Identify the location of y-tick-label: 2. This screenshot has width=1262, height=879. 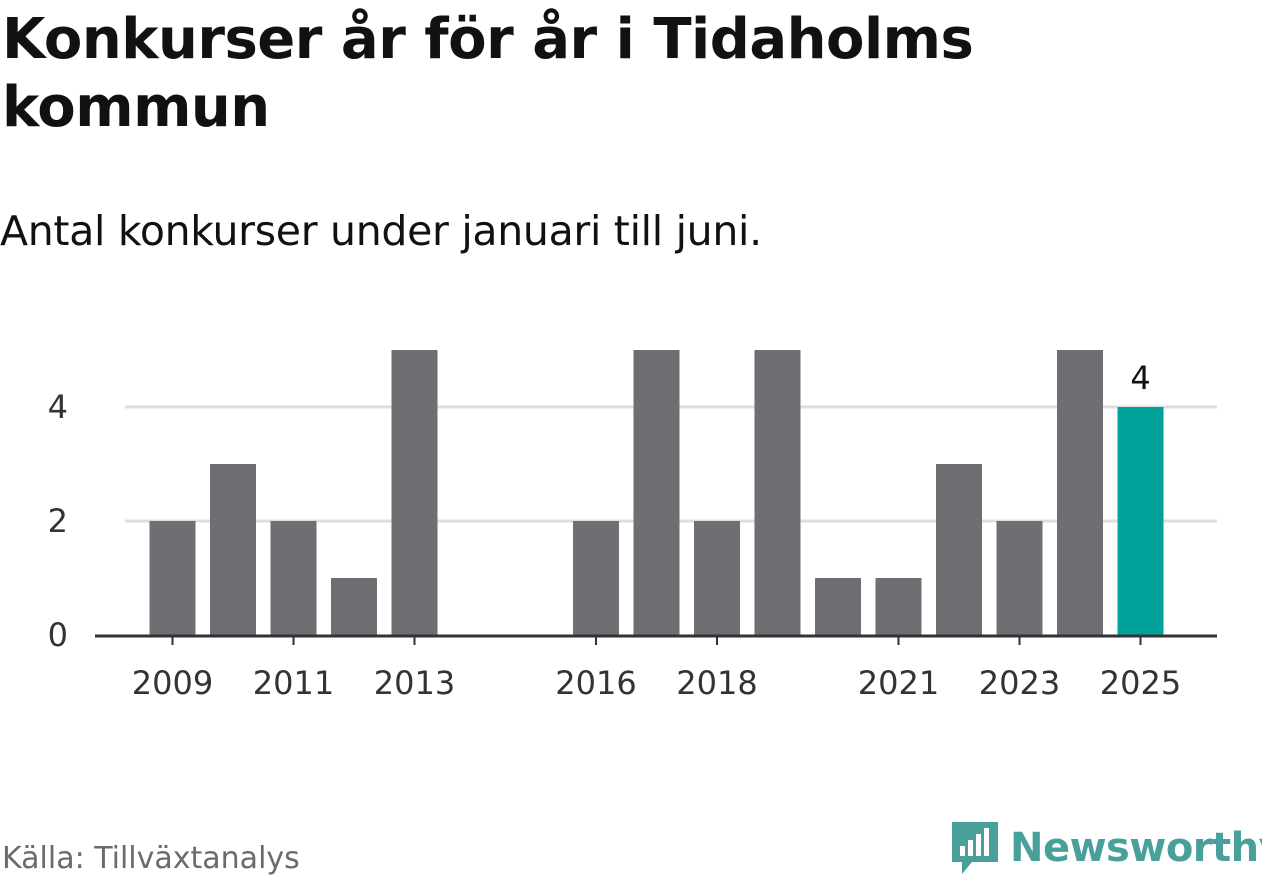
(58, 521).